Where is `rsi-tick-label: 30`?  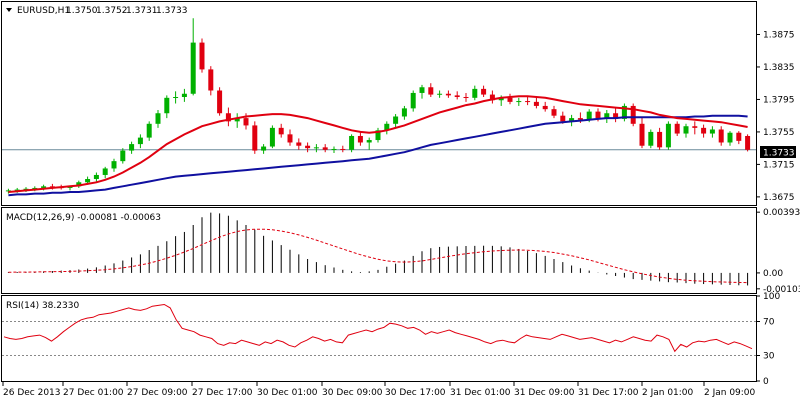
rsi-tick-label: 30 is located at coordinates (769, 357).